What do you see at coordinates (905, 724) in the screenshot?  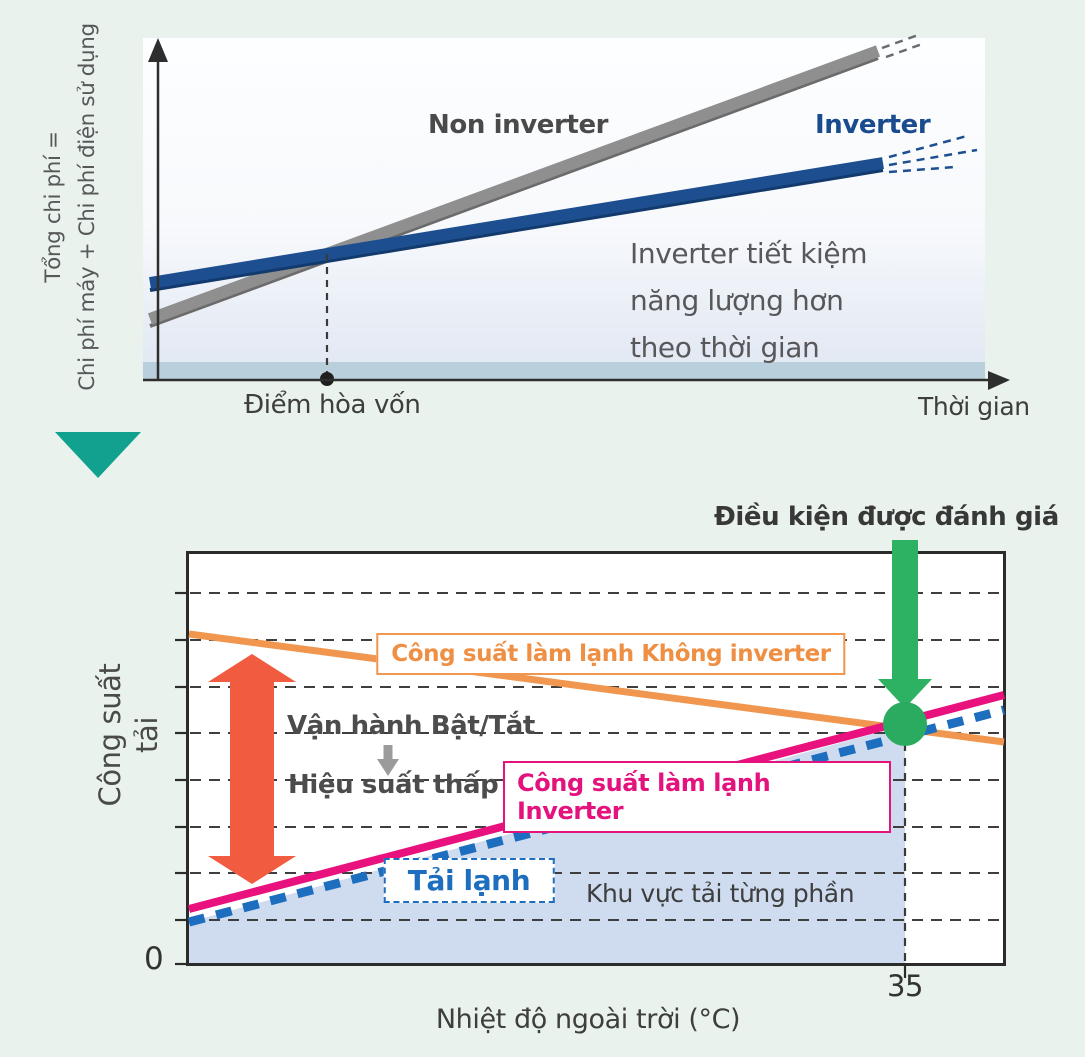 I see `rated-condition-dot` at bounding box center [905, 724].